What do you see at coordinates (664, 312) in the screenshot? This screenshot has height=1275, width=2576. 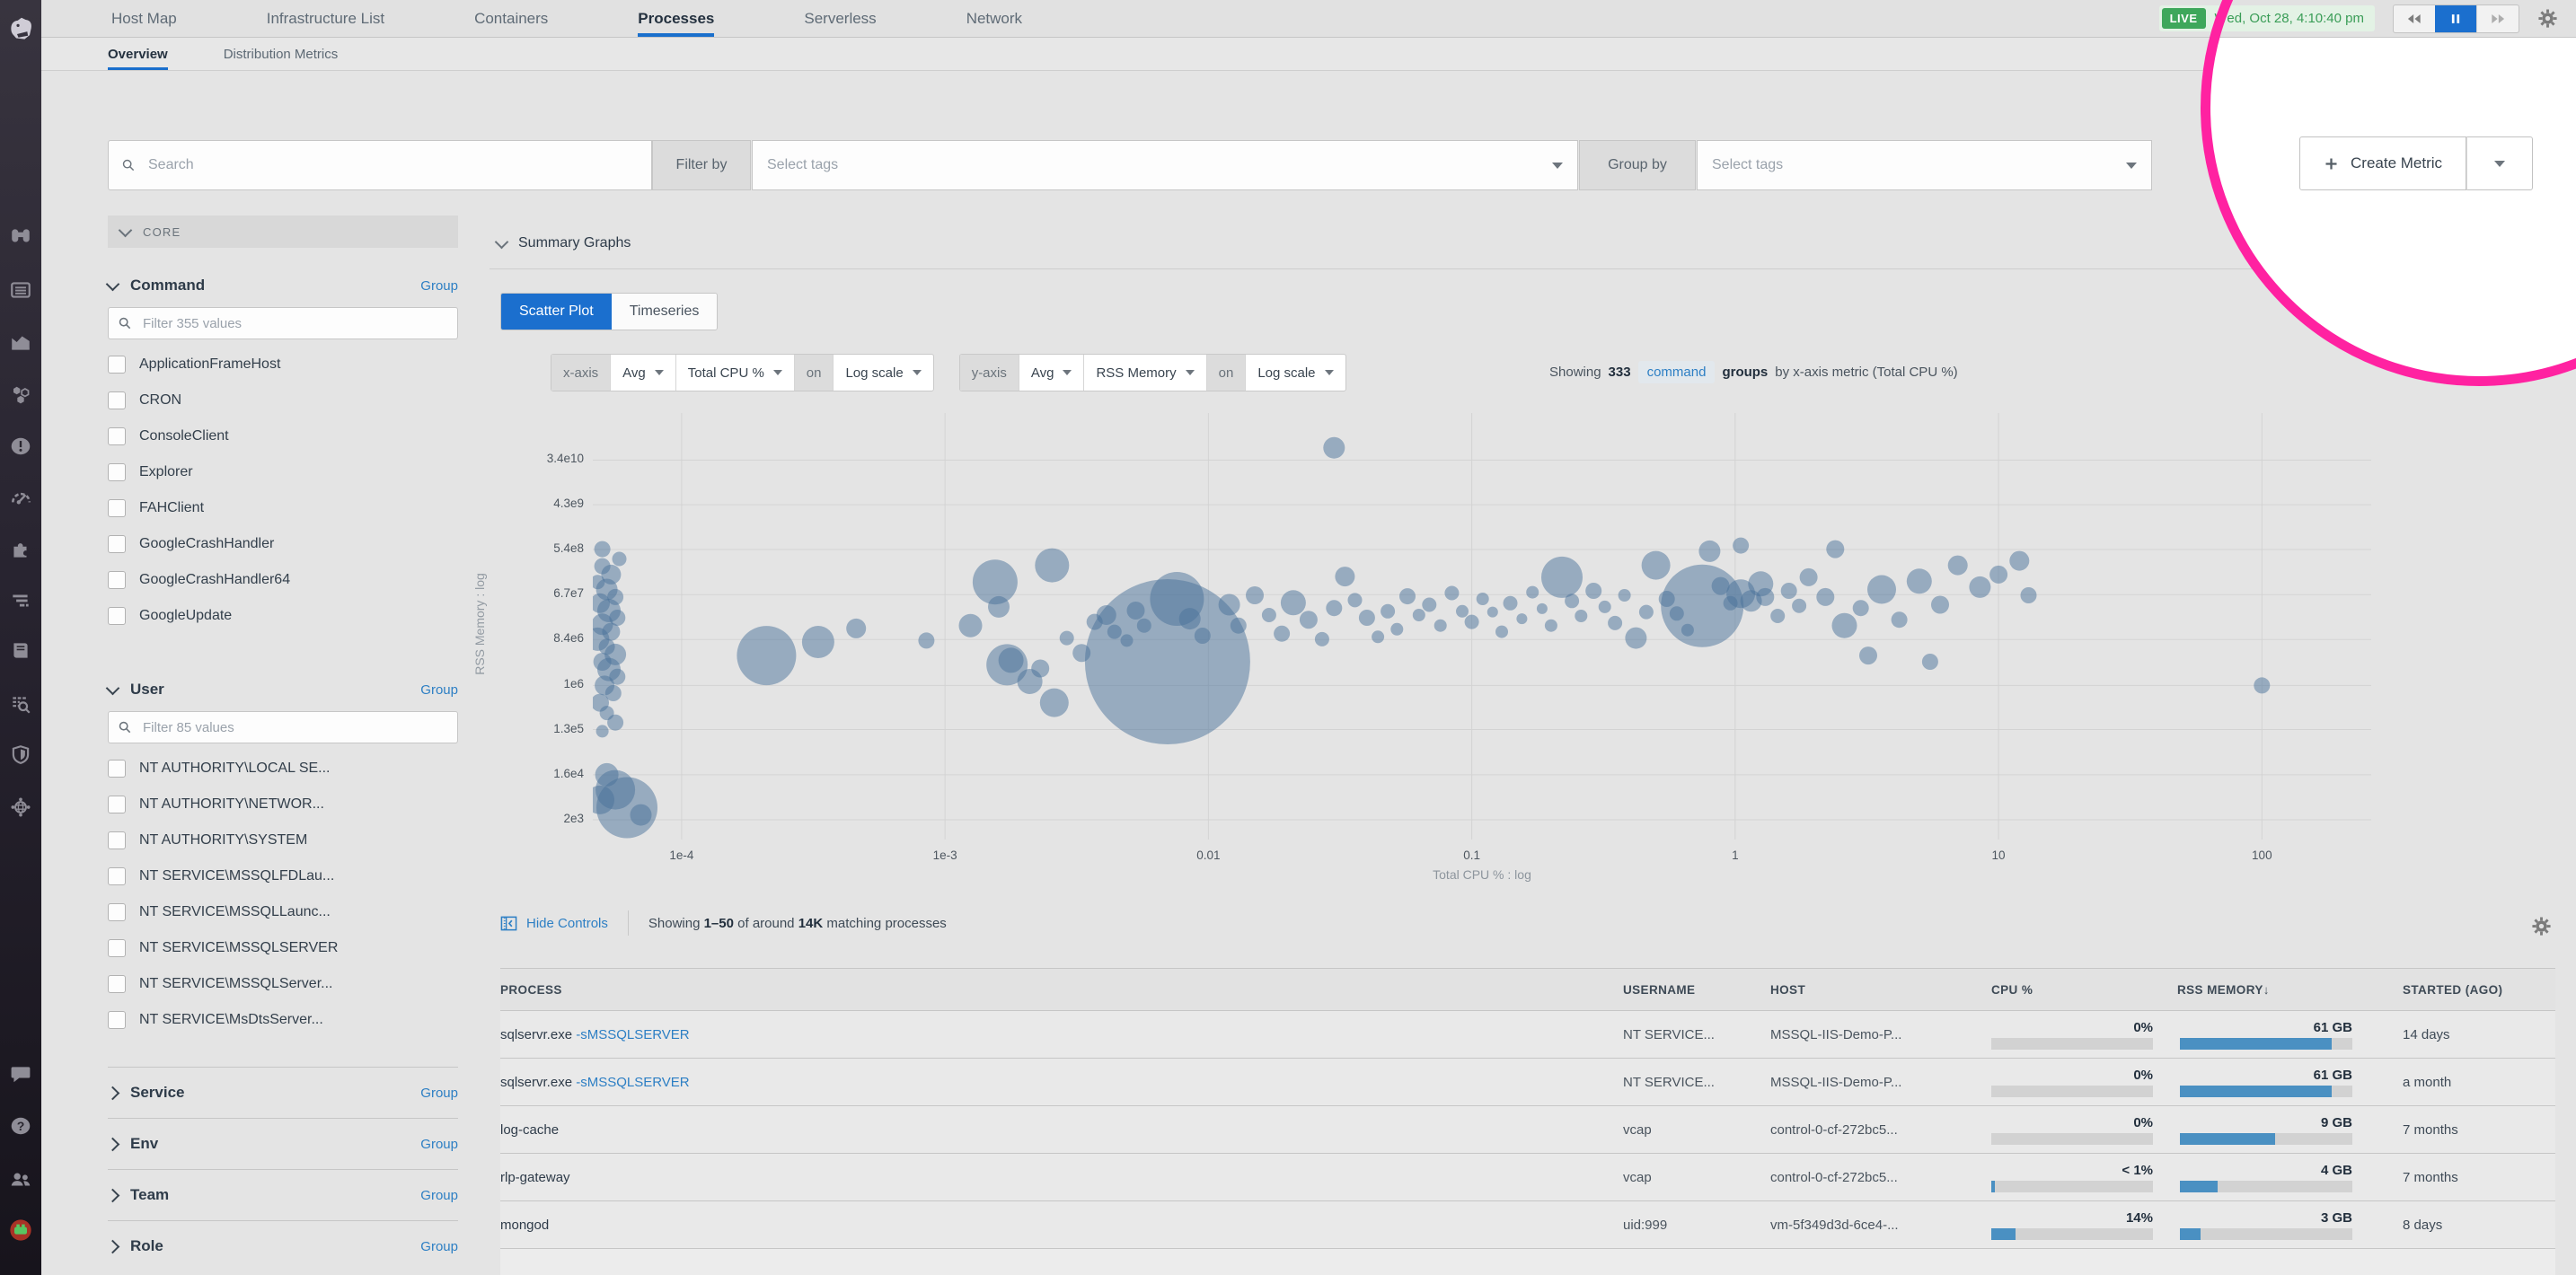 I see `graph-type-button: Timeseries` at bounding box center [664, 312].